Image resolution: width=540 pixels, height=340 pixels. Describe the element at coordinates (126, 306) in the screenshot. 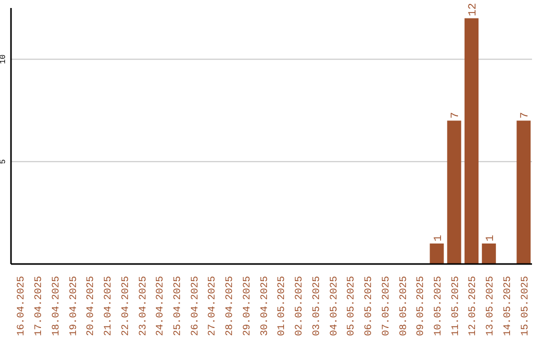

I see `x-tick-label: 22.04.2025` at that location.